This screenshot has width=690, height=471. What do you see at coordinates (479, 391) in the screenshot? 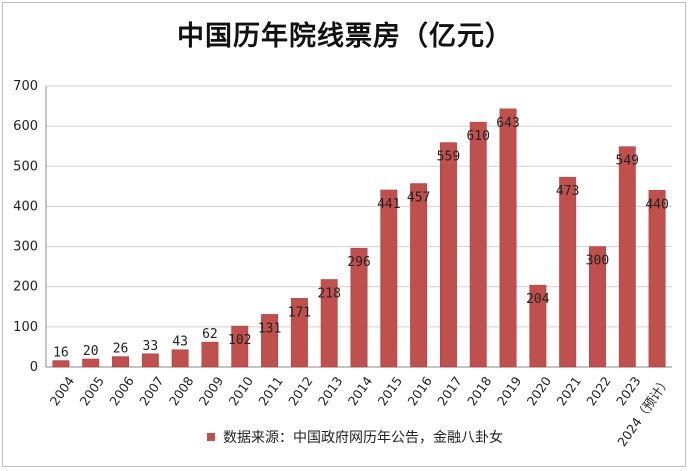
I see `x-tick-label: 2018` at bounding box center [479, 391].